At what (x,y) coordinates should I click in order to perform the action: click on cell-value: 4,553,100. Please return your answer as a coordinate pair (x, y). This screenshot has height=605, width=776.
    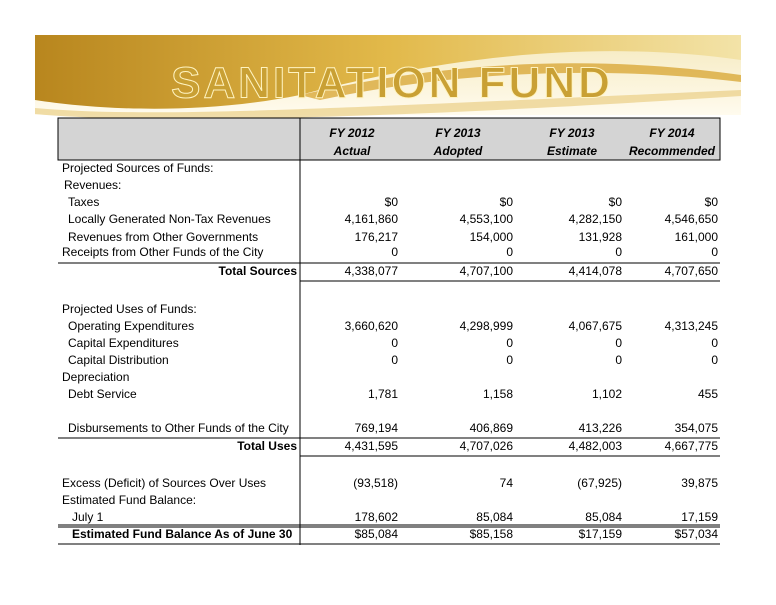
    Looking at the image, I should click on (487, 219).